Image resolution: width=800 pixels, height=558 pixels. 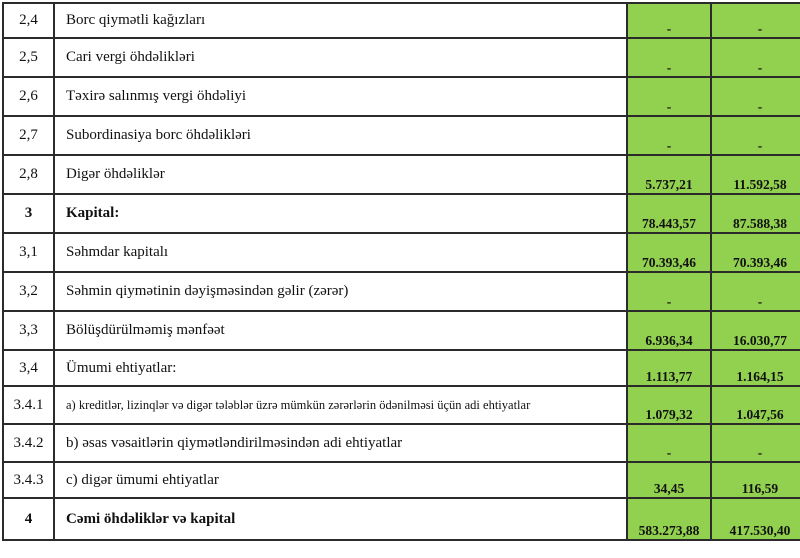 I want to click on table-row: 3,1 Səhmdar kapitalı 70.393,46 70.393,46, so click(x=401, y=252).